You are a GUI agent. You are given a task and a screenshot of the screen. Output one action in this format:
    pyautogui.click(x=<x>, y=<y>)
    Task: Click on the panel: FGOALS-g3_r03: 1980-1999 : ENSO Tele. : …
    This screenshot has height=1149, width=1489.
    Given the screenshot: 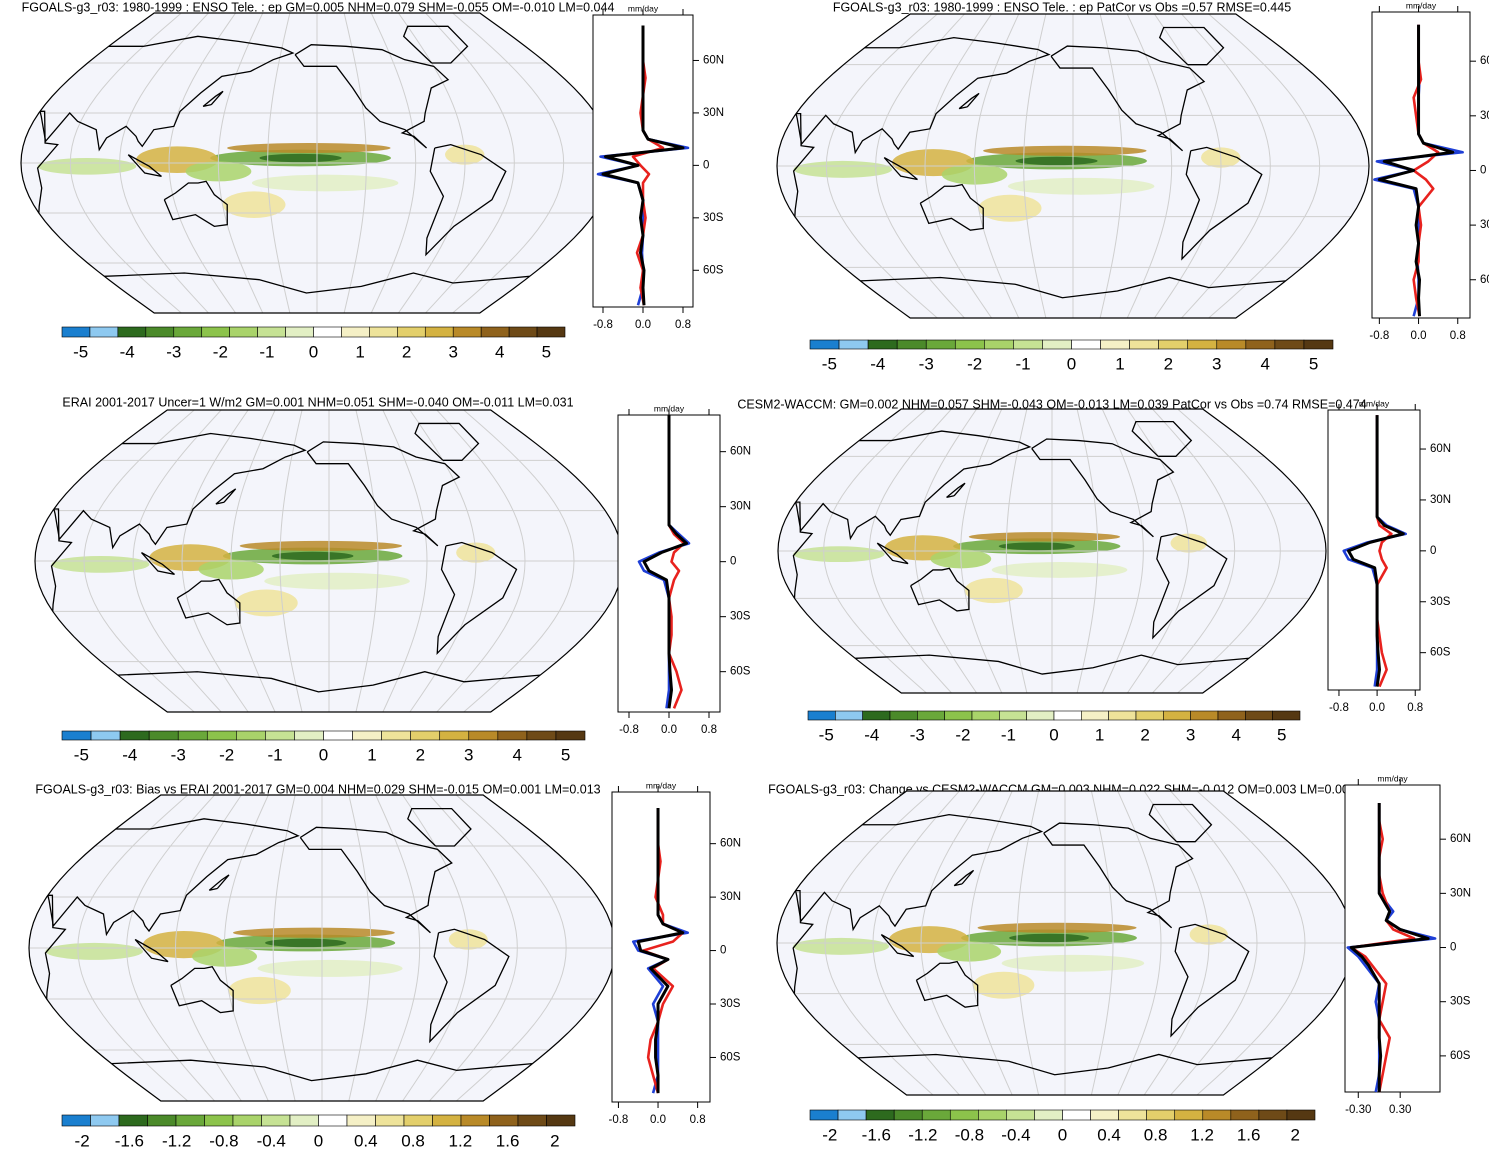 What is the action you would take?
    pyautogui.click(x=372, y=180)
    